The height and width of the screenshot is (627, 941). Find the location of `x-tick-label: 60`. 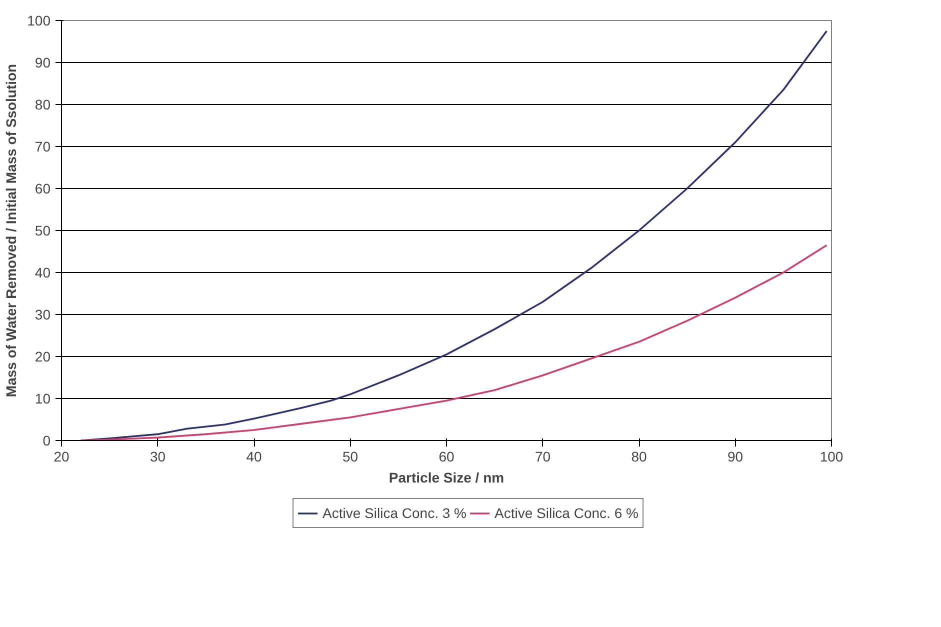

x-tick-label: 60 is located at coordinates (446, 456).